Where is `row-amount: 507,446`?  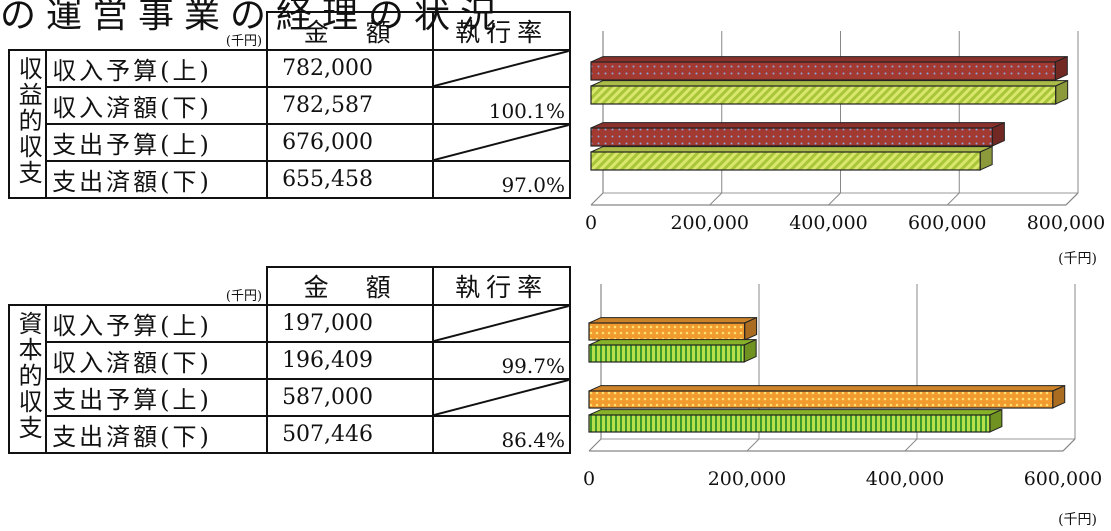
row-amount: 507,446 is located at coordinates (350, 434).